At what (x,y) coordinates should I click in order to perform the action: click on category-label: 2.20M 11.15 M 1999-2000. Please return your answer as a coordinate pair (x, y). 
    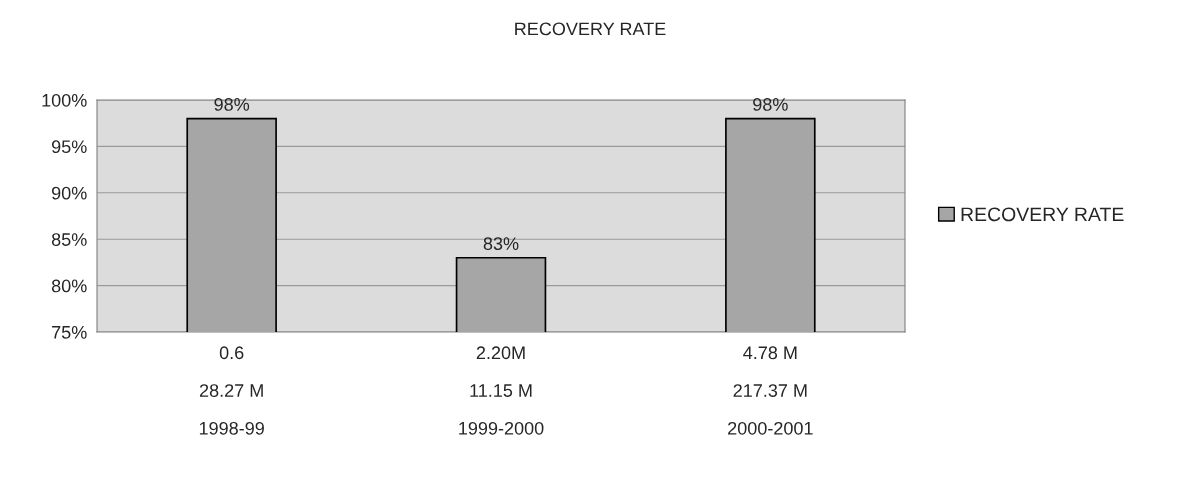
    Looking at the image, I should click on (501, 390).